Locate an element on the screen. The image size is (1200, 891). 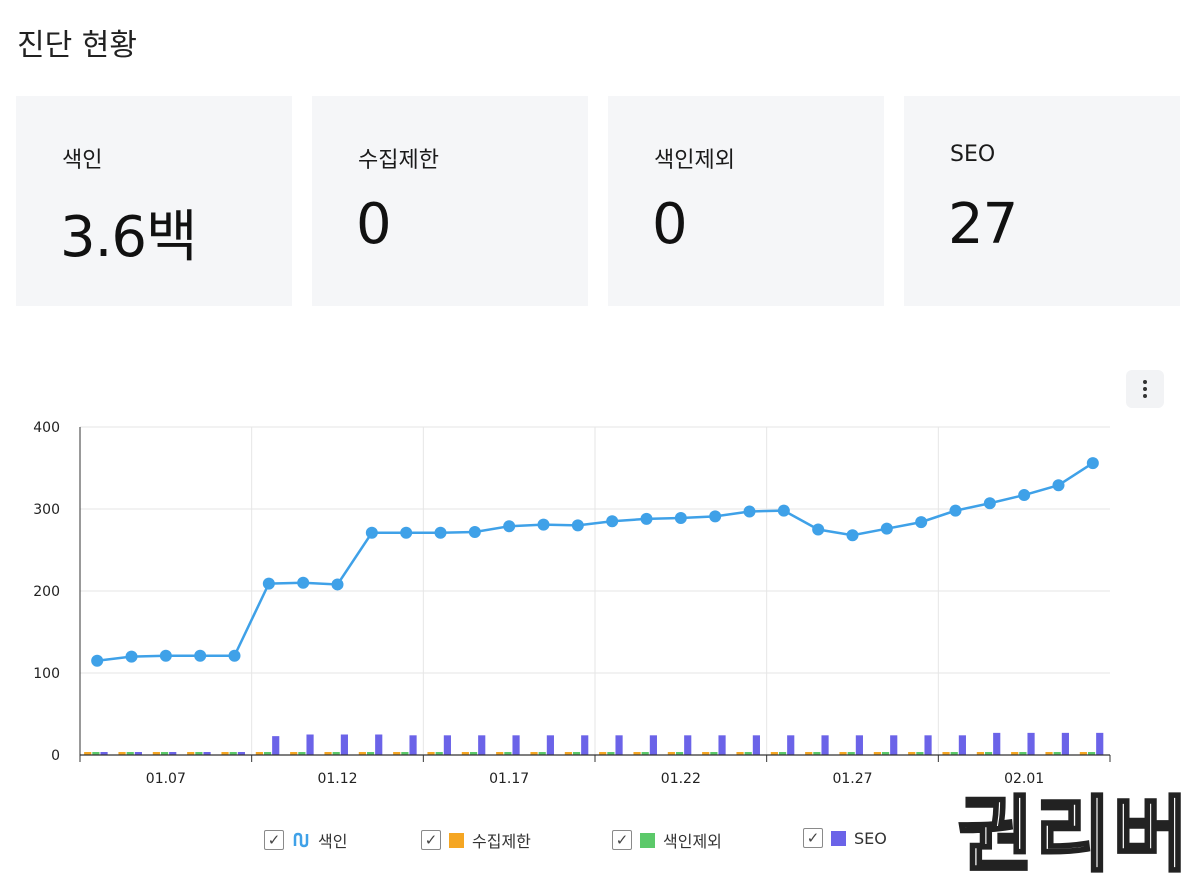
more-vertical-icon is located at coordinates (1145, 389).